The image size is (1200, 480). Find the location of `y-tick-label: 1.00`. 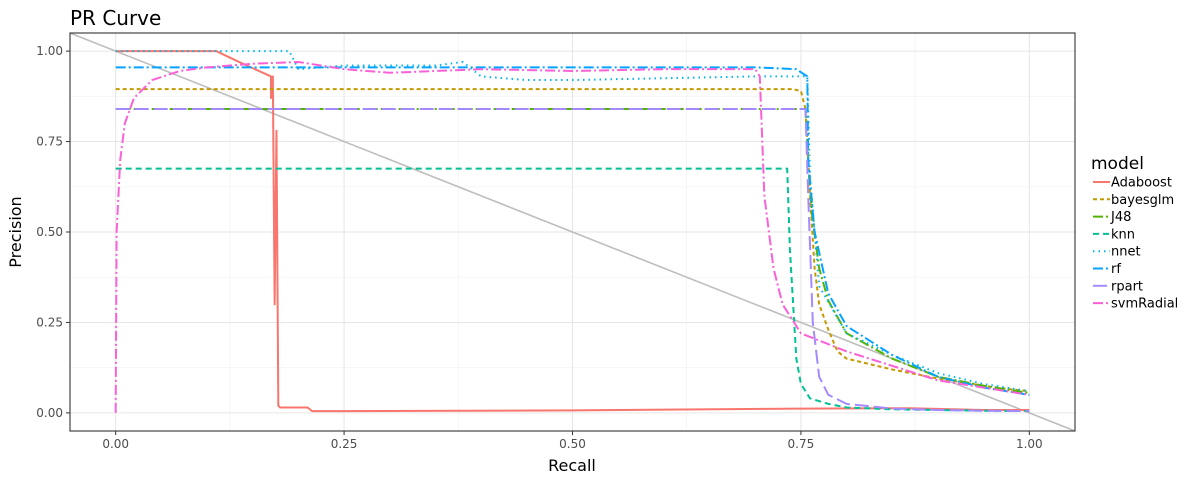

y-tick-label: 1.00 is located at coordinates (49, 51).